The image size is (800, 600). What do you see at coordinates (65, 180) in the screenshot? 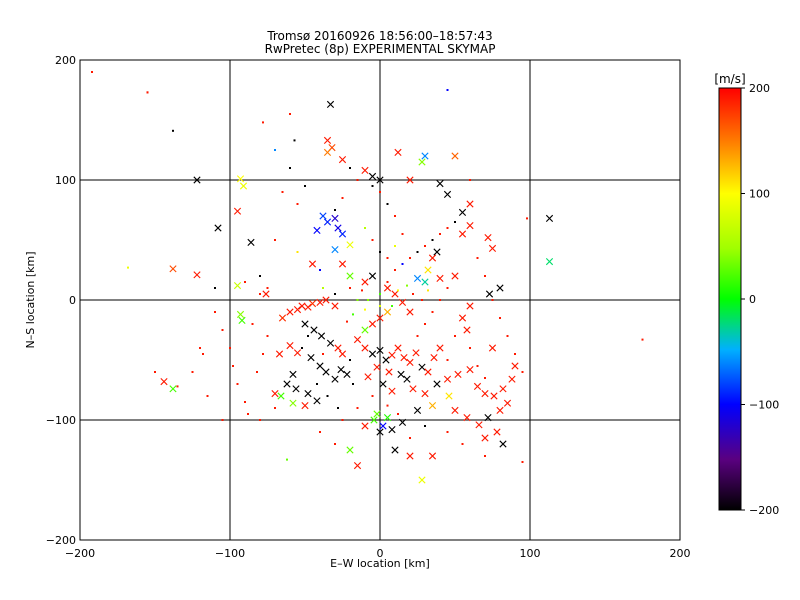
I see `y-tick-label: 100` at bounding box center [65, 180].